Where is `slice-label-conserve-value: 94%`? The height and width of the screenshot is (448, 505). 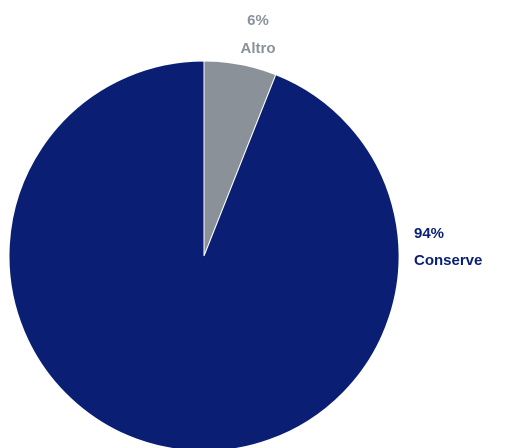 slice-label-conserve-value: 94% is located at coordinates (429, 233).